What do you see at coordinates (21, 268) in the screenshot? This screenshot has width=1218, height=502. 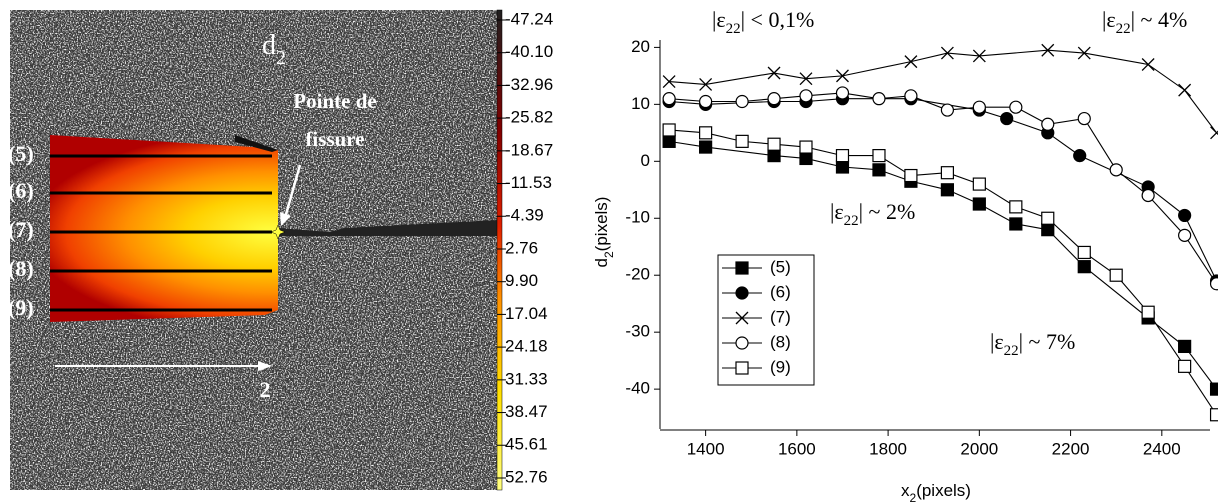 I see `row-label: (8)` at bounding box center [21, 268].